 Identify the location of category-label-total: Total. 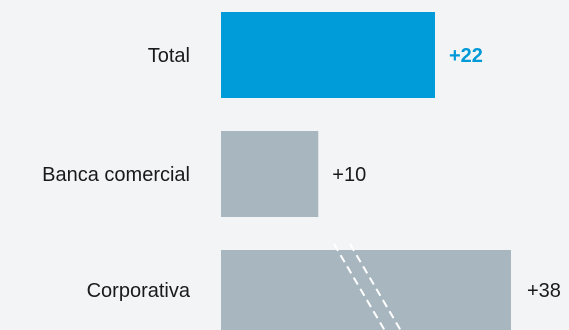
(169, 56).